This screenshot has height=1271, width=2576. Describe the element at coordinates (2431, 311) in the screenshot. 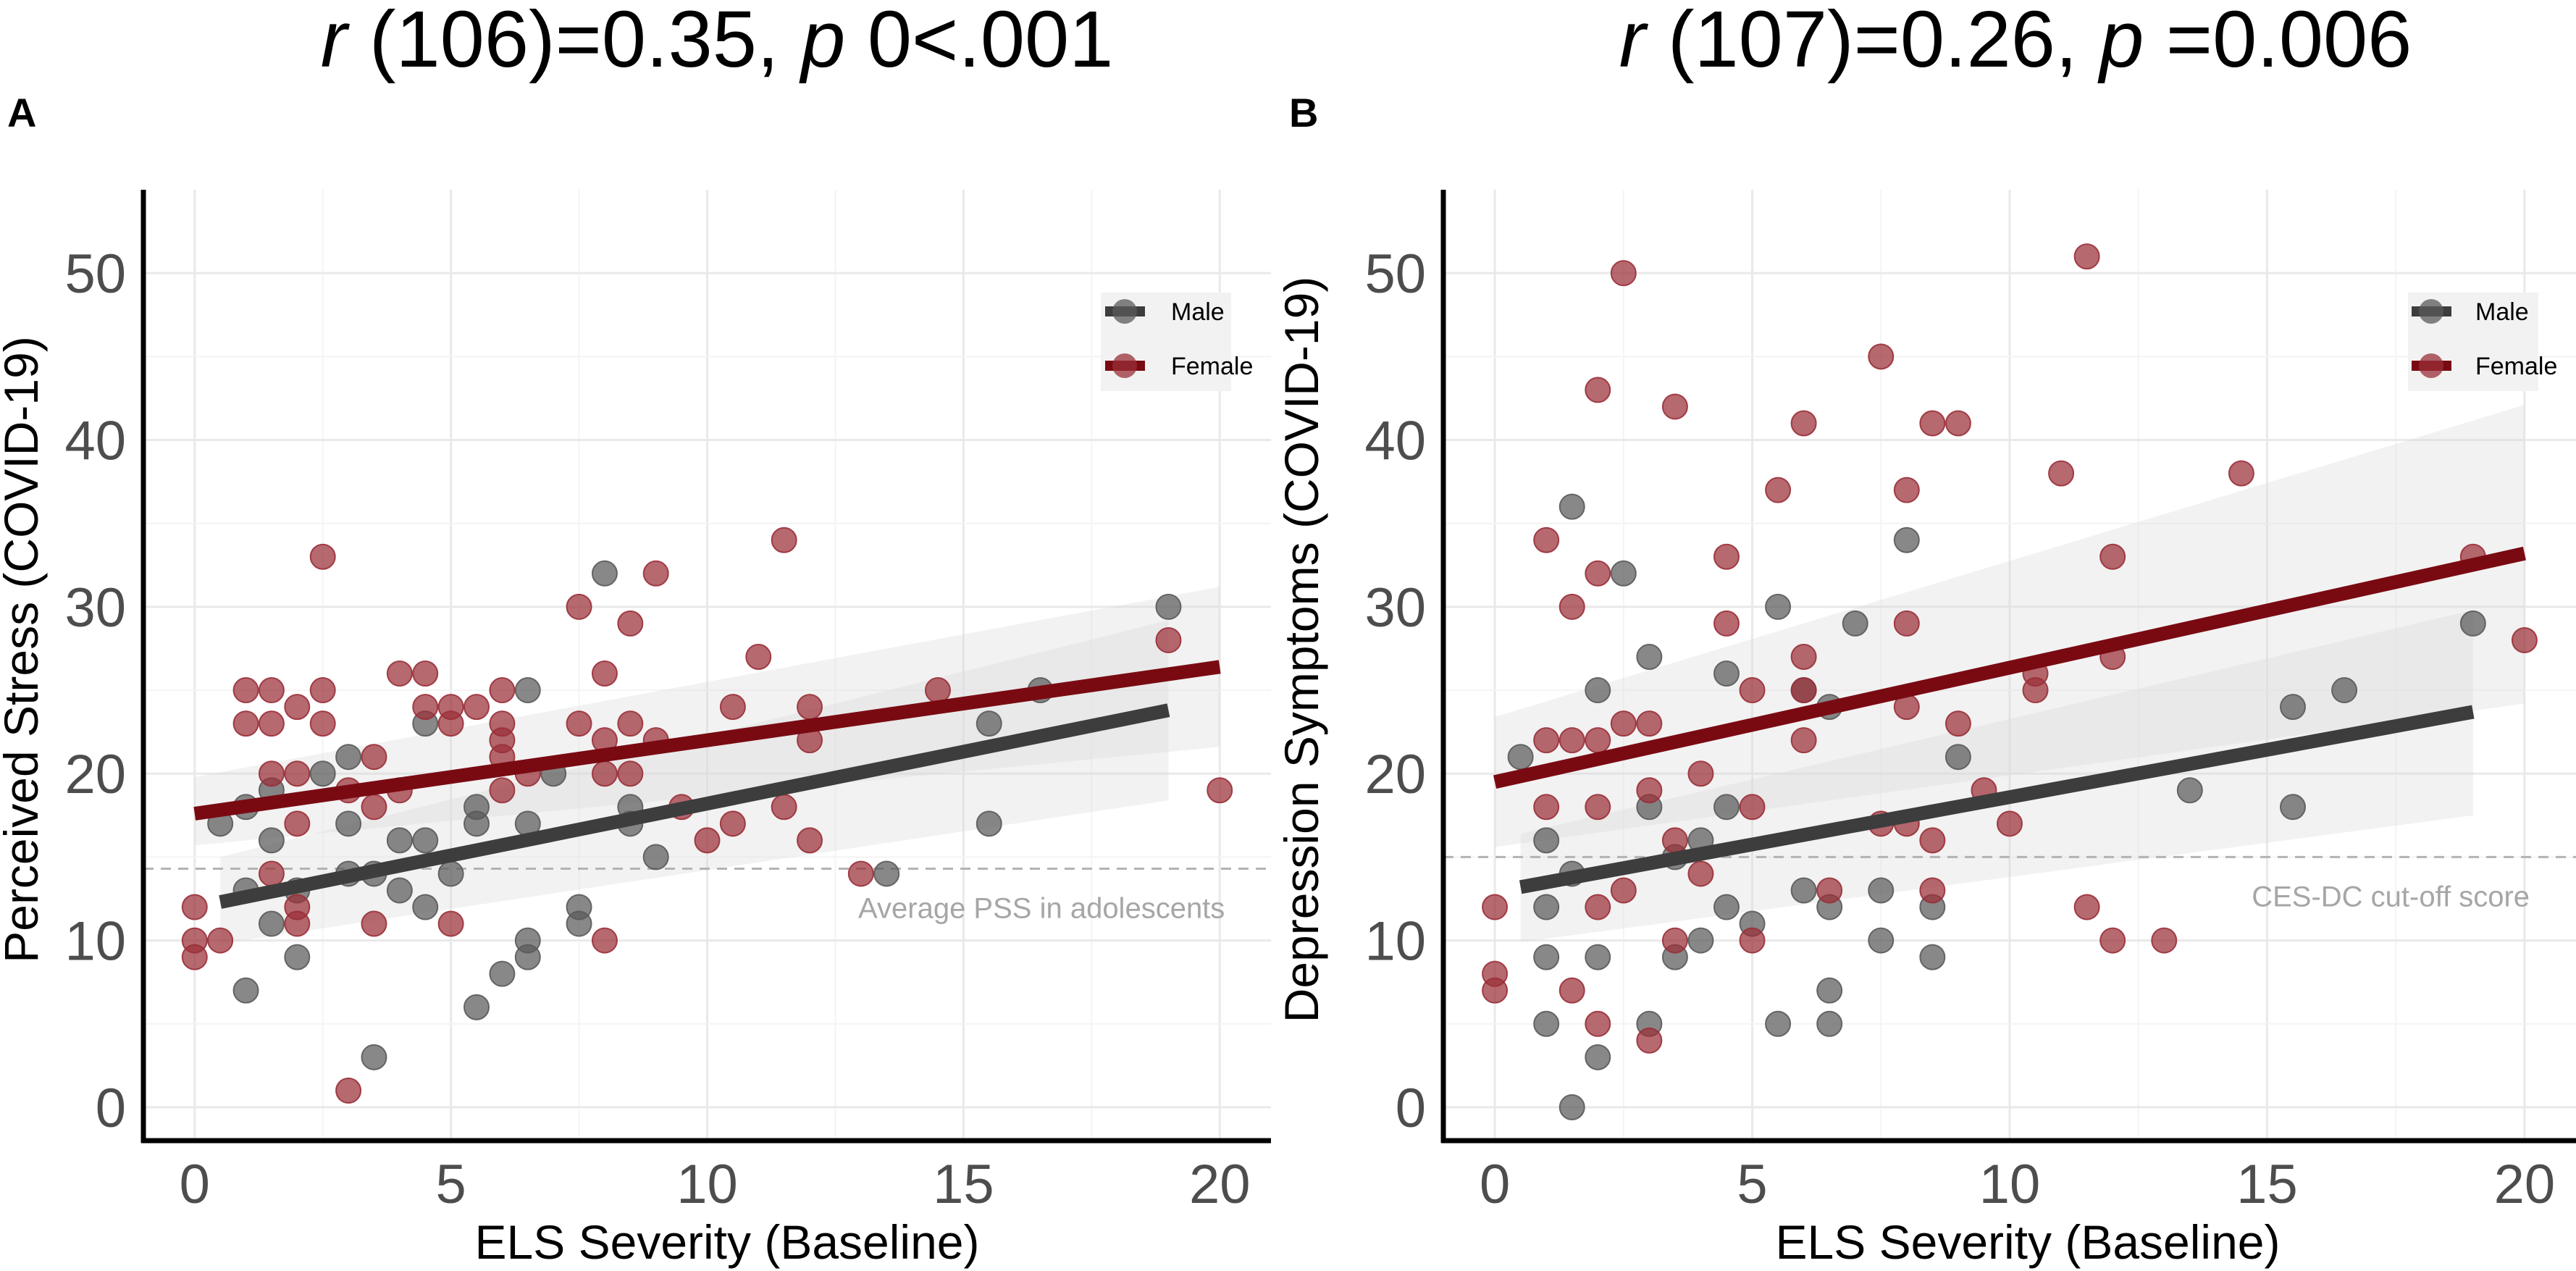

I see `panel-b-legend-male-key-dot` at that location.